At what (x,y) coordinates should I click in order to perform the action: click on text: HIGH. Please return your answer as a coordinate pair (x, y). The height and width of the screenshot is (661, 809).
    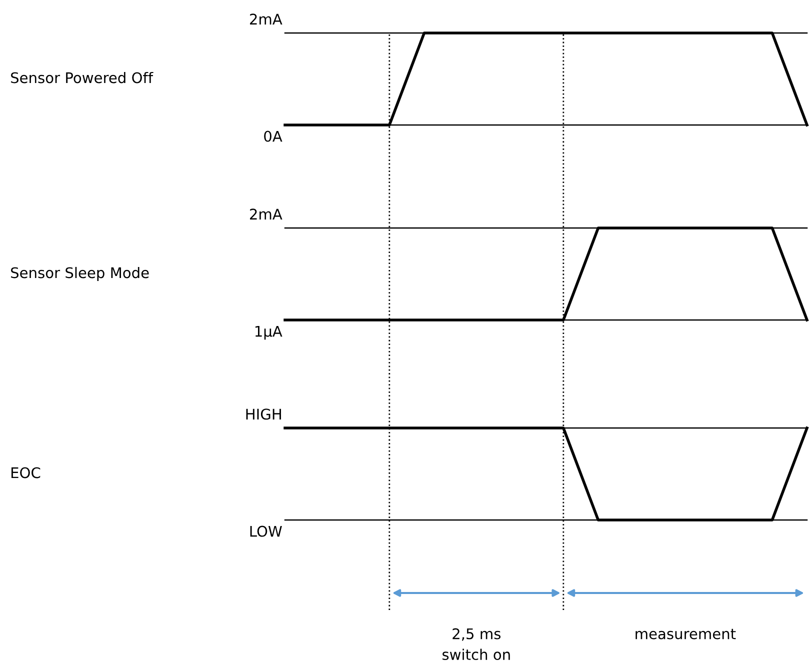
    Looking at the image, I should click on (263, 414).